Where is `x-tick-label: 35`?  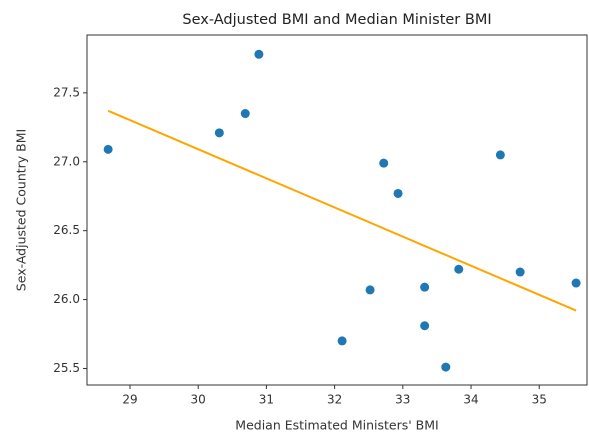
x-tick-label: 35 is located at coordinates (539, 400).